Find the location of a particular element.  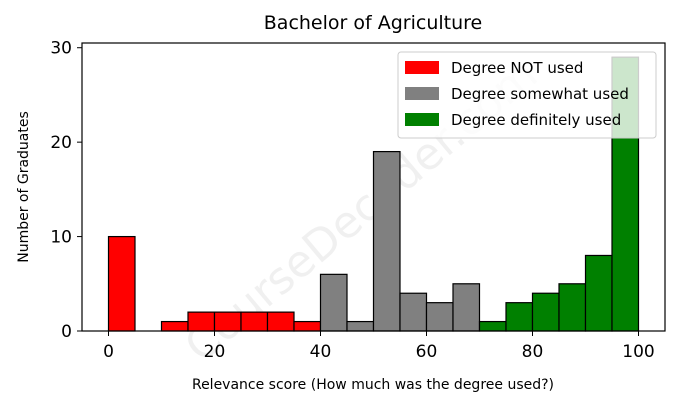

y-tick-label-0: 0 is located at coordinates (66, 332).